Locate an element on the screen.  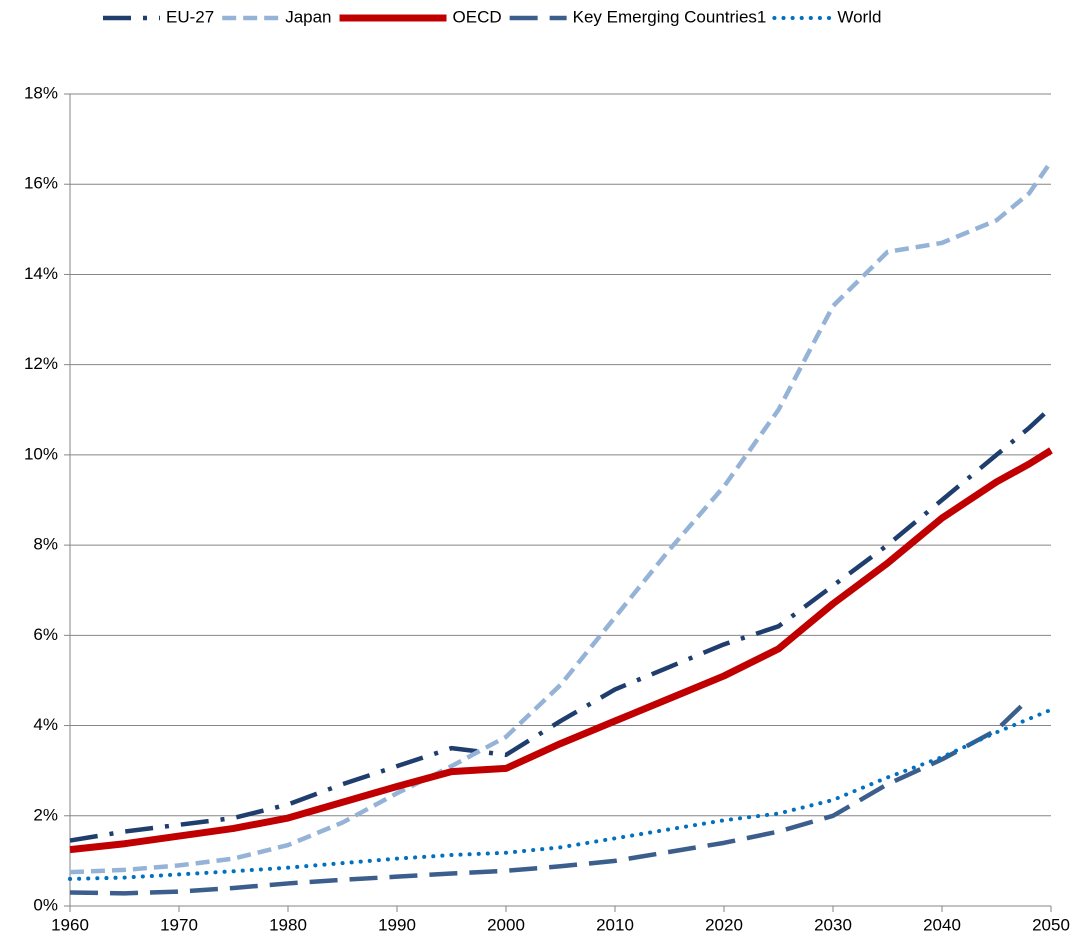
y-tick-label: 0% is located at coordinates (45, 904).